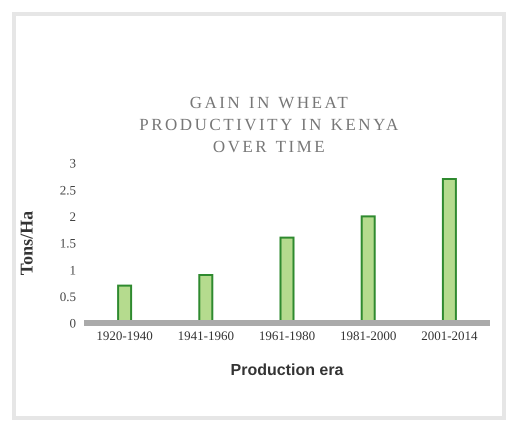 The height and width of the screenshot is (423, 520). What do you see at coordinates (368, 336) in the screenshot?
I see `x-tick-label: 1981-2000` at bounding box center [368, 336].